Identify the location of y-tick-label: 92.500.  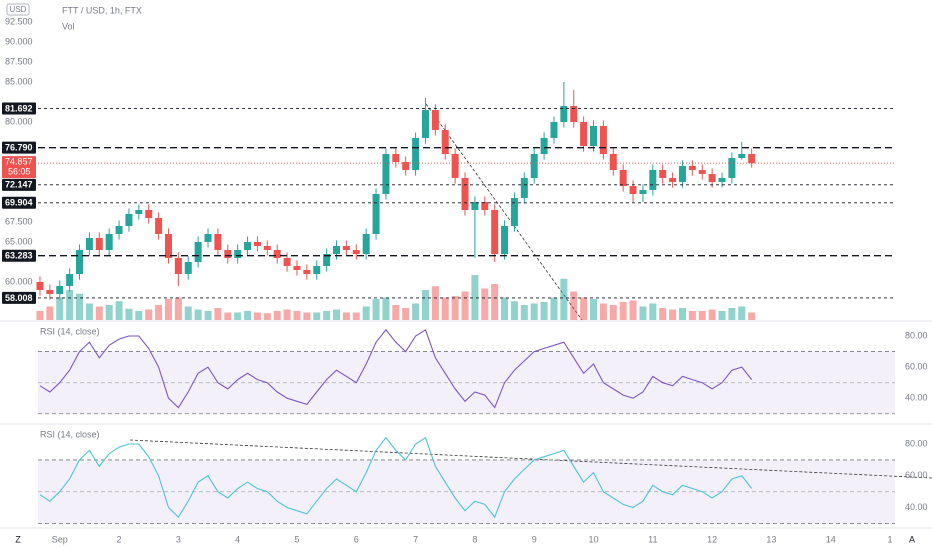
(19, 21).